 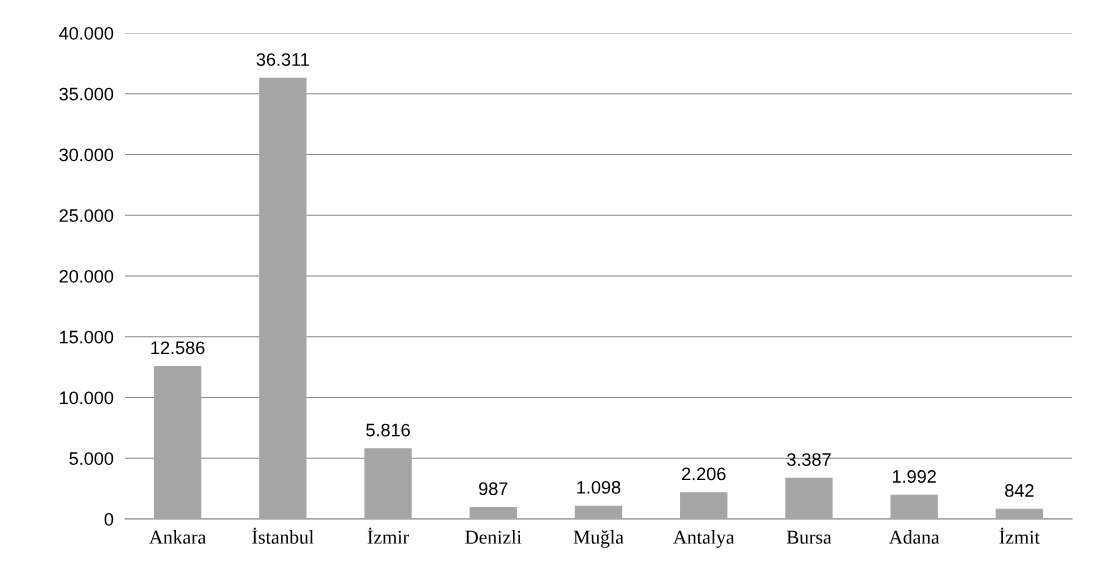 I want to click on data-label: 5.816, so click(x=388, y=430).